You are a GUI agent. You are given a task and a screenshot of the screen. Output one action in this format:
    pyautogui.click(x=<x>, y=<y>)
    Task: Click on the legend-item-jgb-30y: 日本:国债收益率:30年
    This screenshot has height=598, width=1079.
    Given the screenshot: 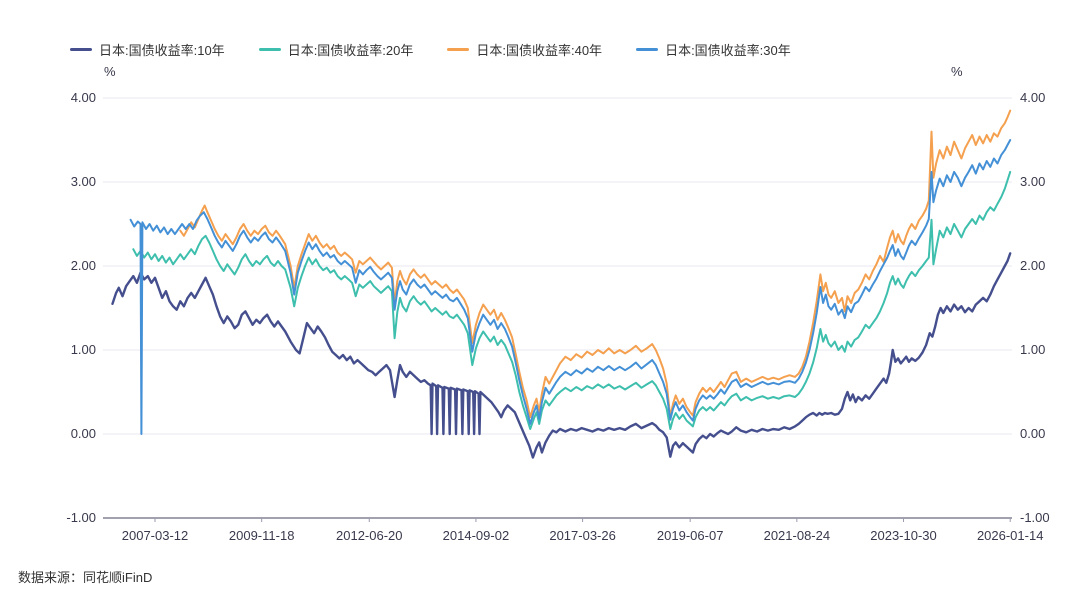 What is the action you would take?
    pyautogui.click(x=713, y=49)
    